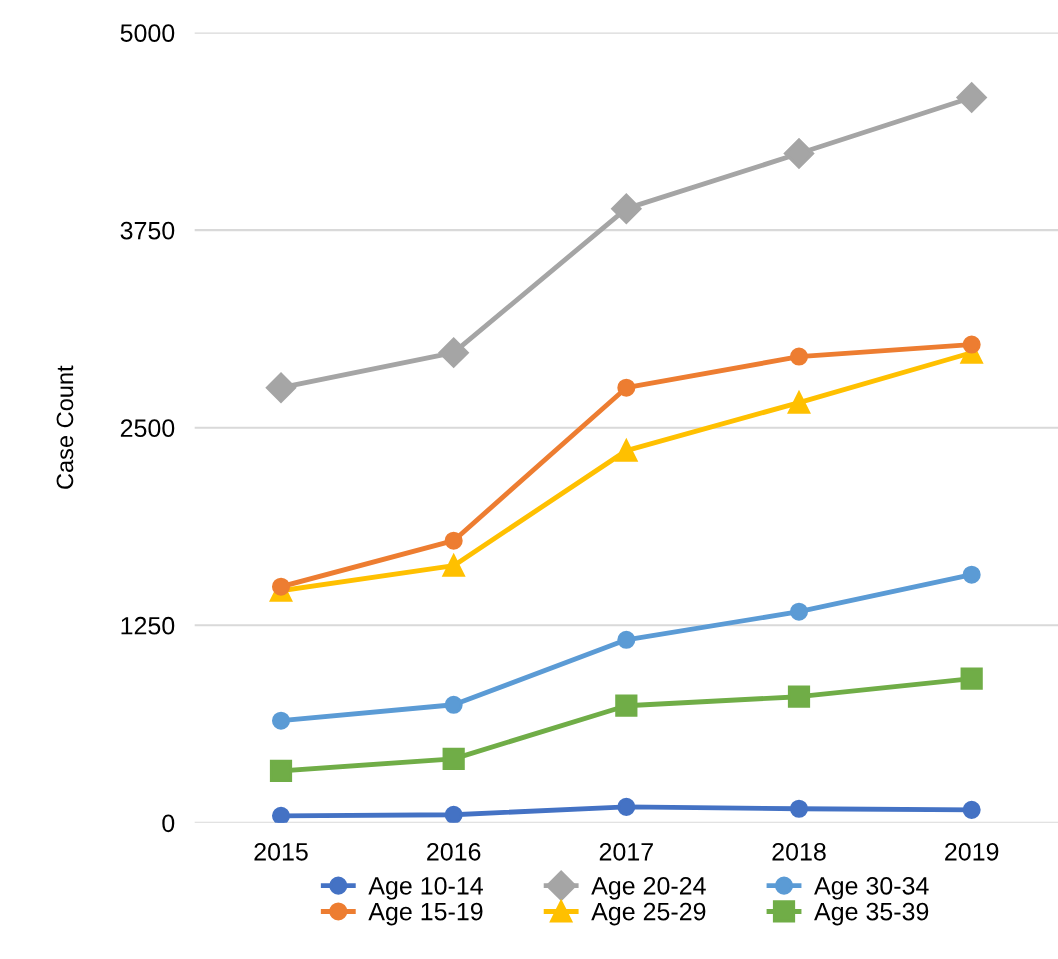 The height and width of the screenshot is (959, 1058). What do you see at coordinates (148, 625) in the screenshot?
I see `y-tick-label: 1250` at bounding box center [148, 625].